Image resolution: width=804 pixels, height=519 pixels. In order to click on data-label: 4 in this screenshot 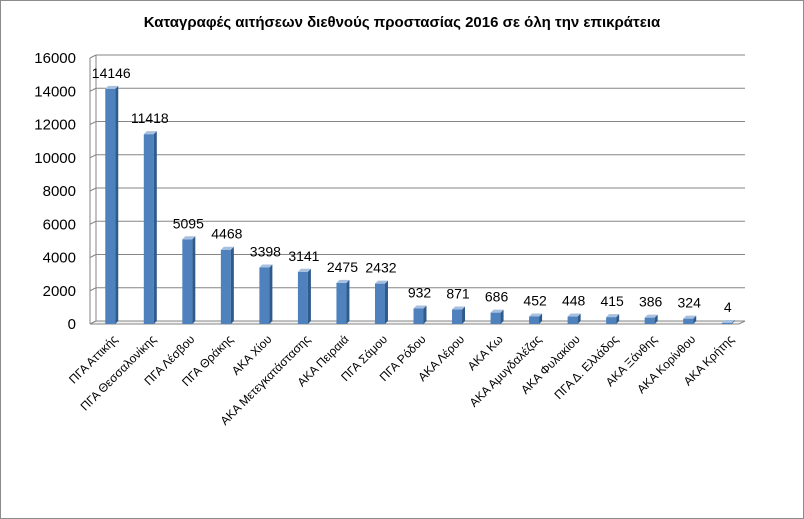, I will do `click(728, 307)`.